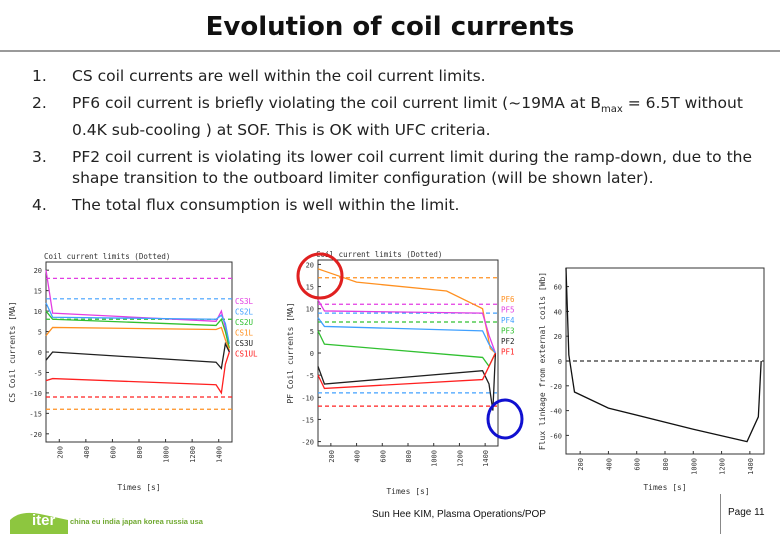 This screenshot has height=540, width=780. I want to click on bullet-number: 2., so click(39, 103).